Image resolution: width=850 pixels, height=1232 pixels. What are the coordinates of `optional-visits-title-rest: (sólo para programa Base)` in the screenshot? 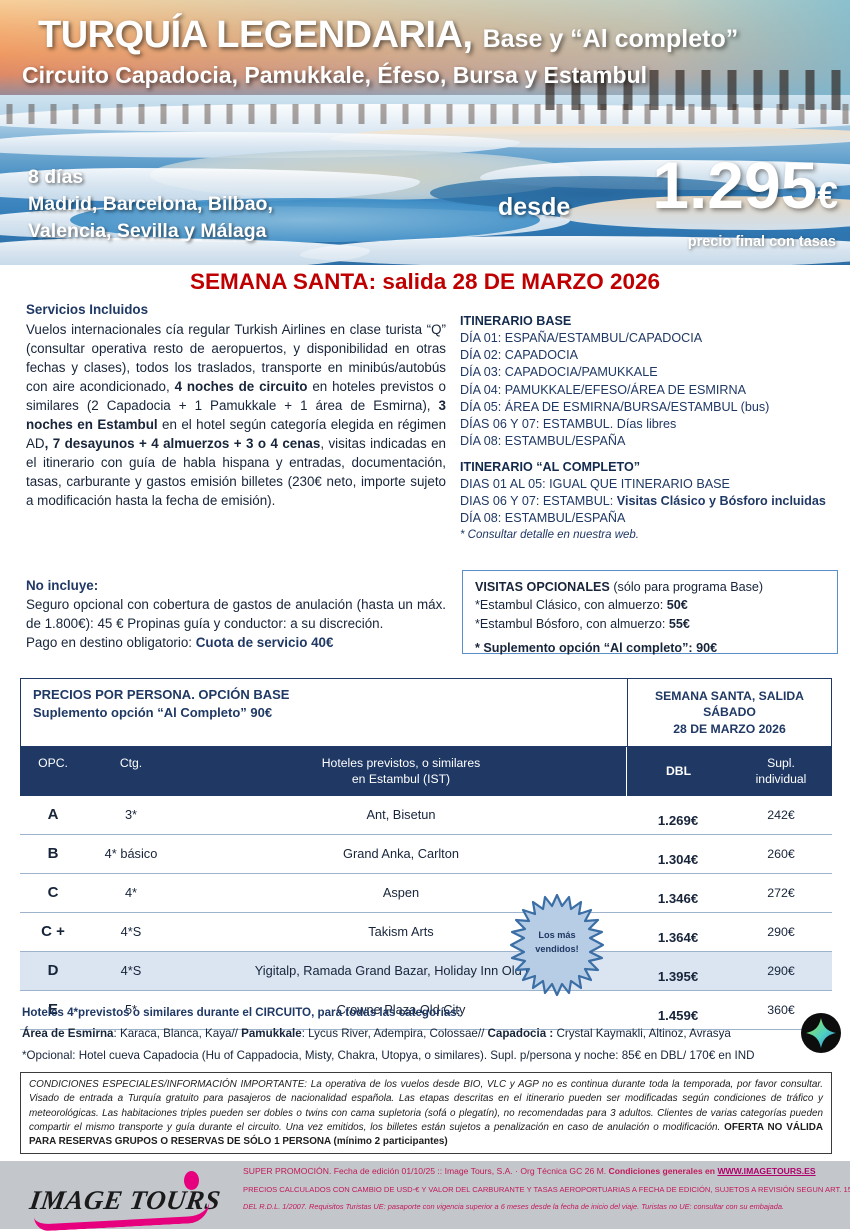 It's located at (686, 587).